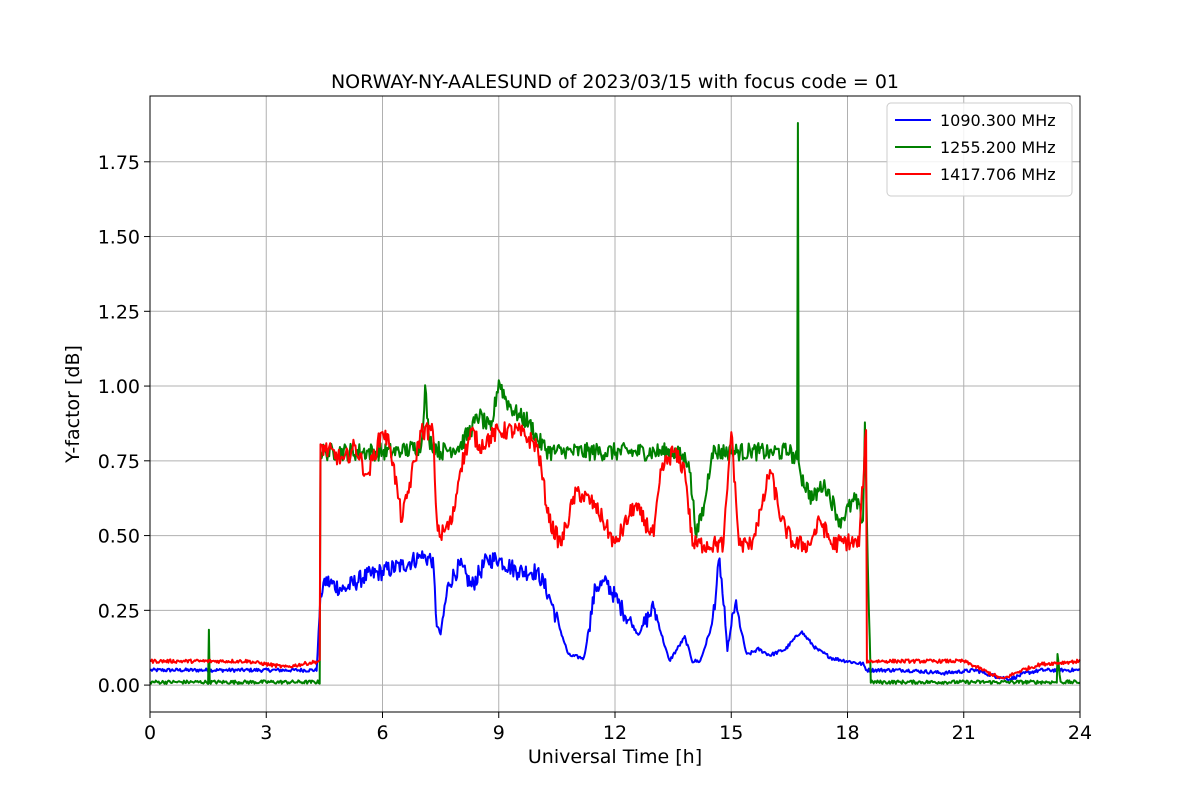 The image size is (1200, 800). What do you see at coordinates (964, 733) in the screenshot?
I see `x-tick-label: 21` at bounding box center [964, 733].